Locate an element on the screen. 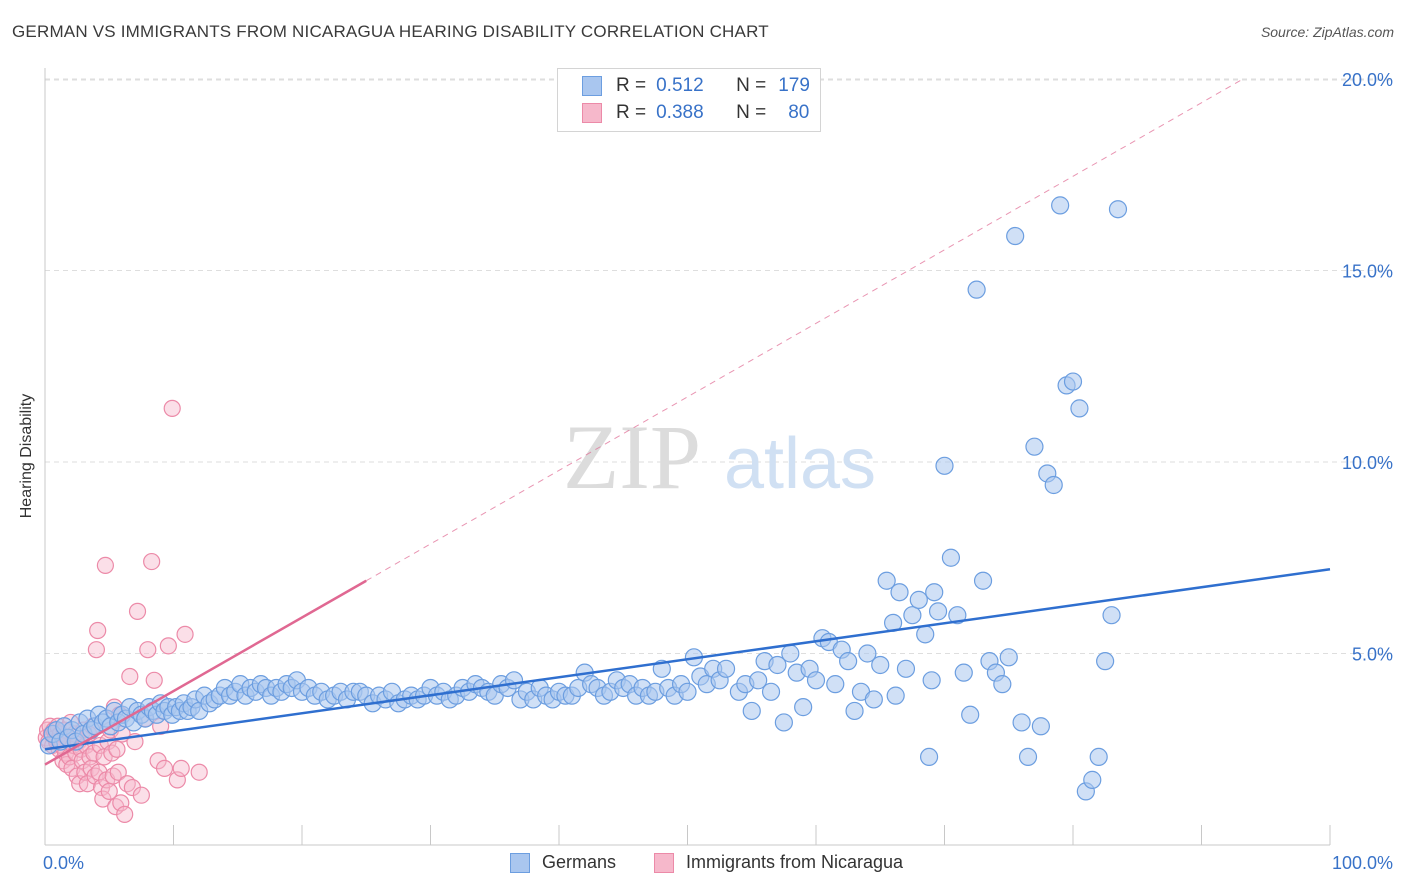 This screenshot has height=892, width=1406. n-value: 80 is located at coordinates (799, 112).